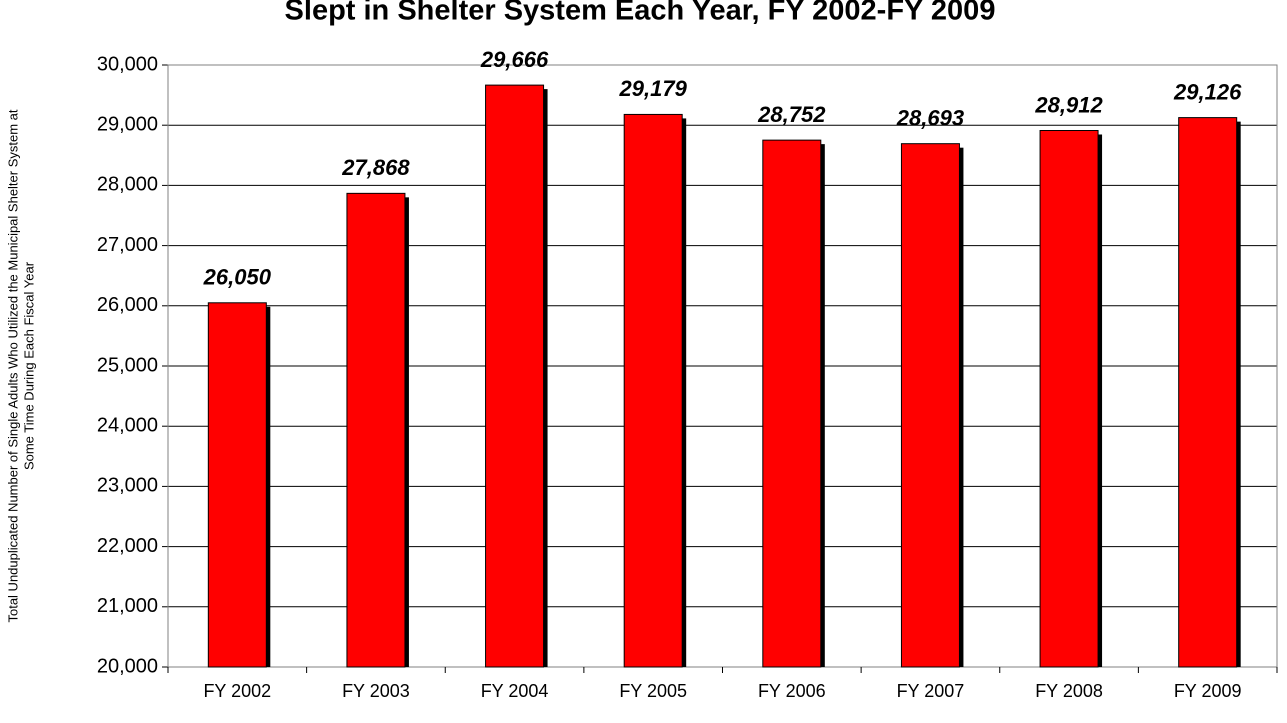 Image resolution: width=1287 pixels, height=723 pixels. I want to click on data-label: 29,666, so click(514, 59).